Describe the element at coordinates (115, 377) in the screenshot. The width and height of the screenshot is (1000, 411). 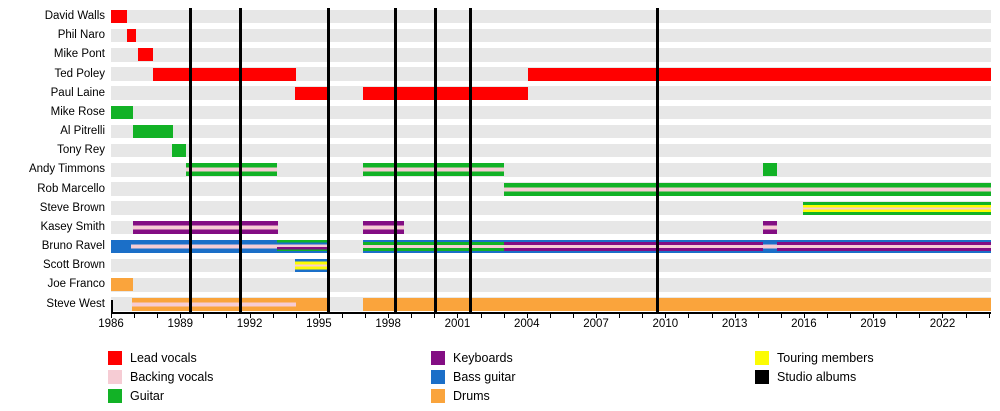
I see `legend-swatch-backing_vocals` at that location.